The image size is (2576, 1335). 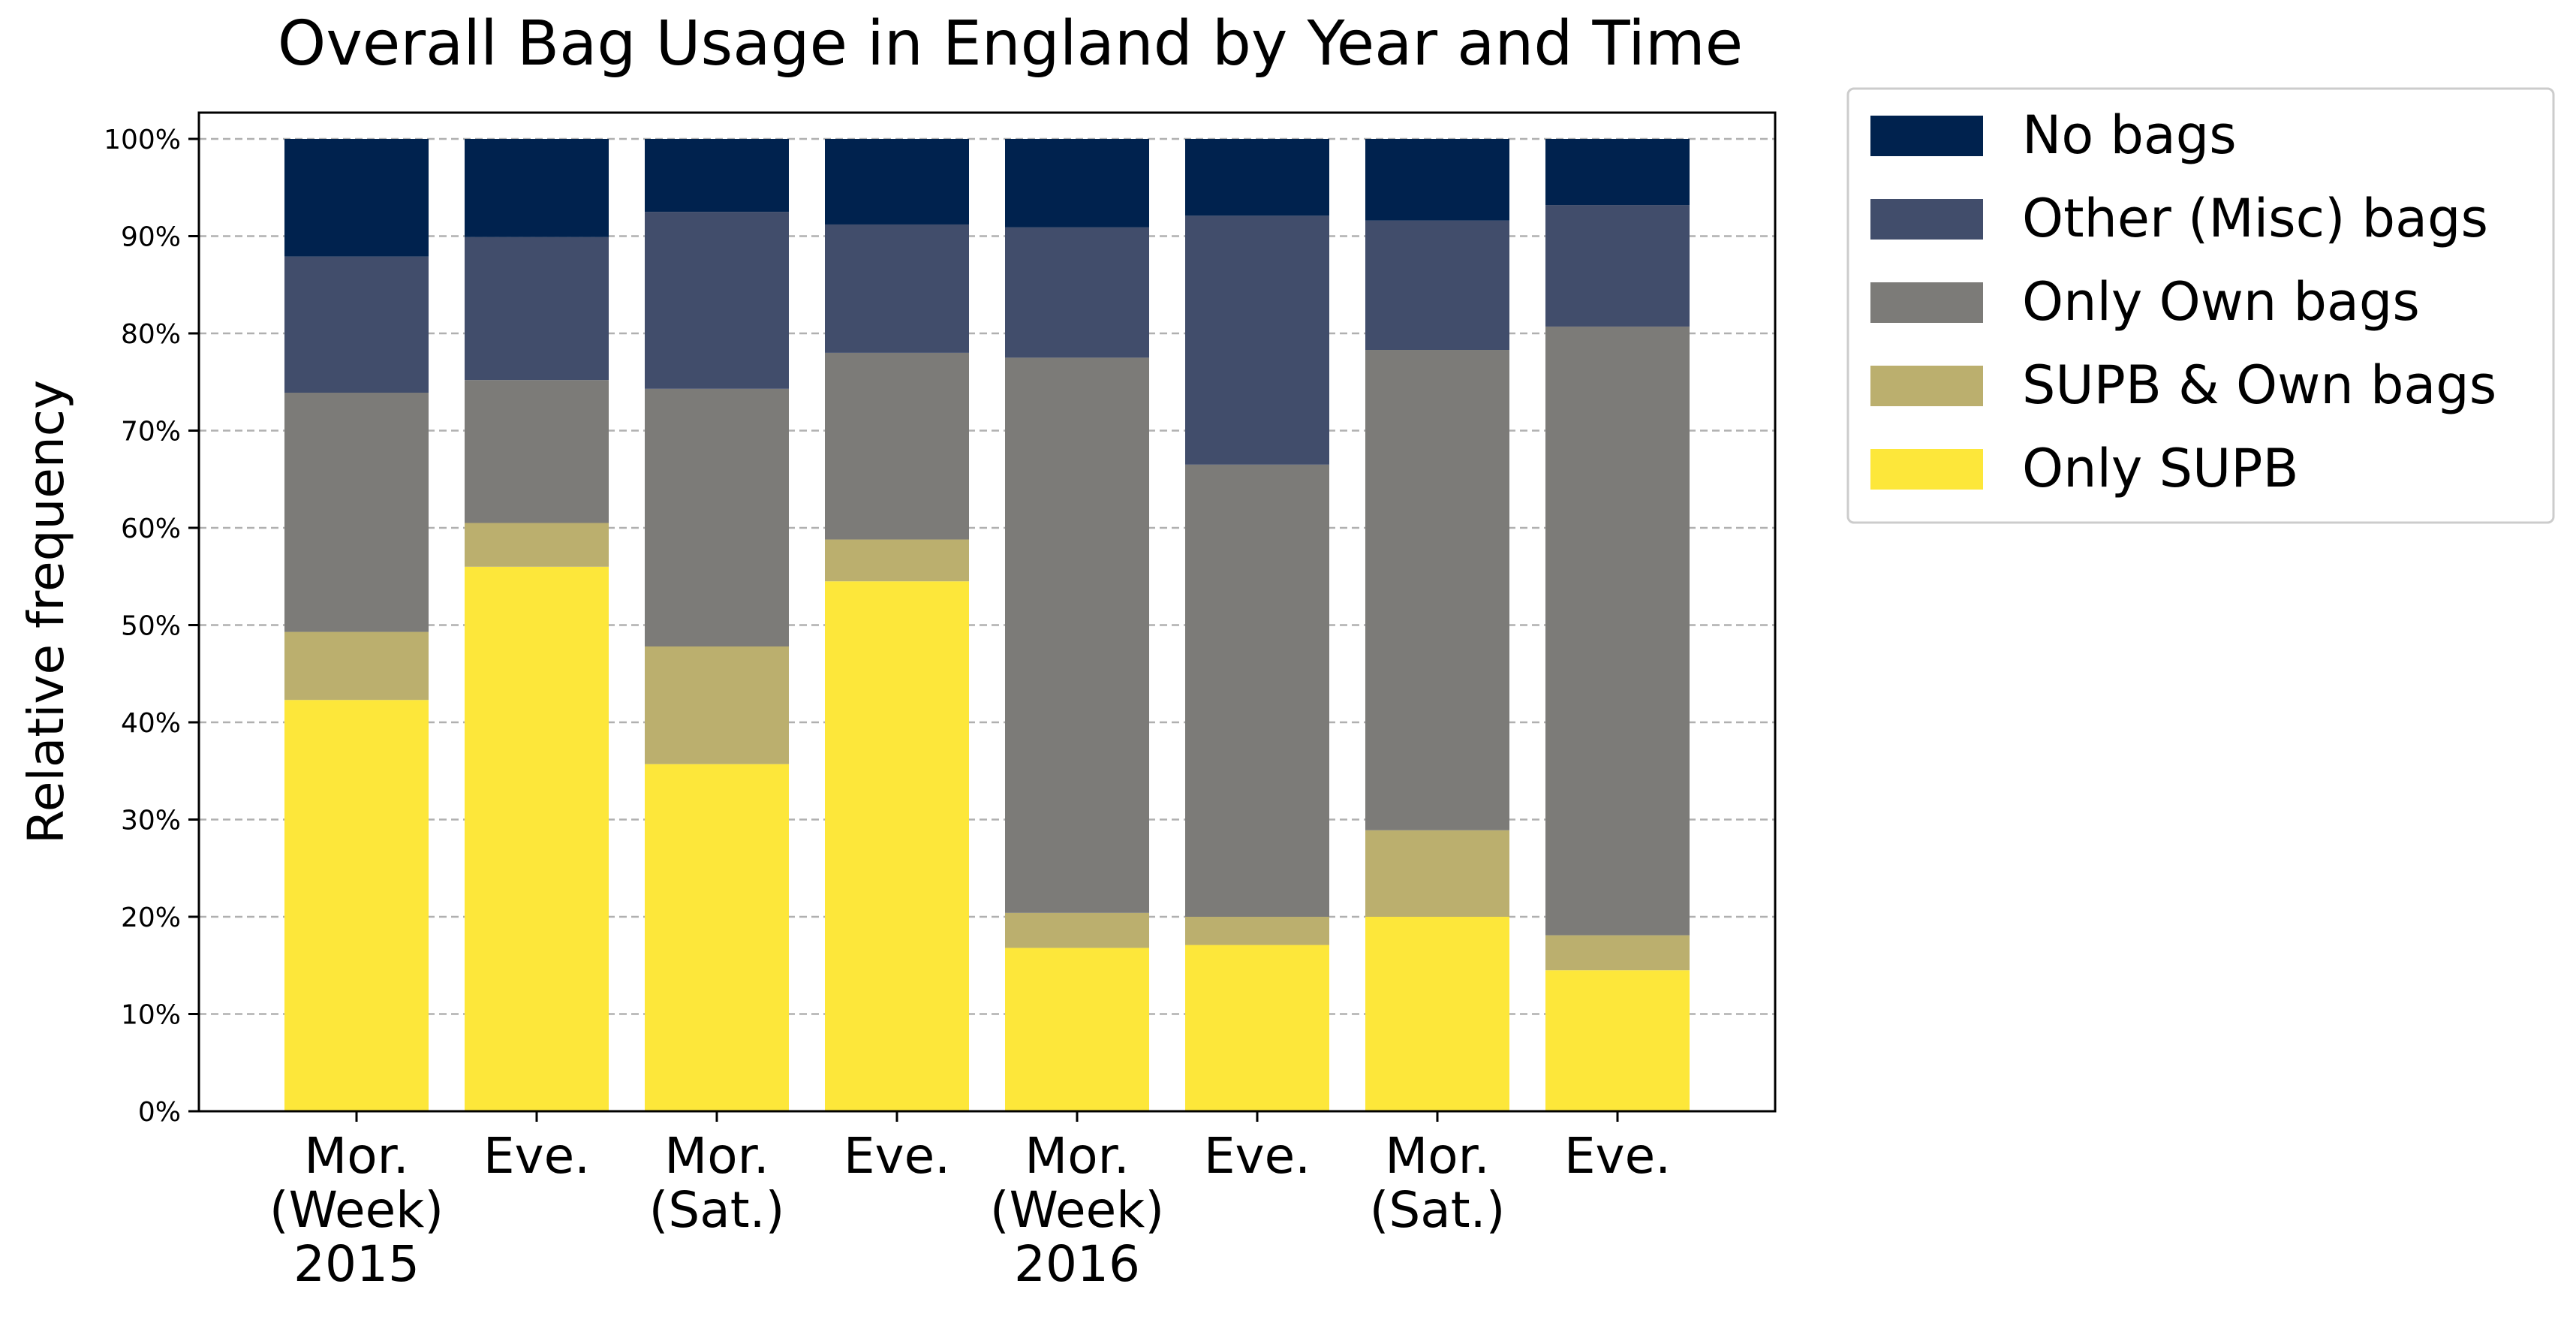 What do you see at coordinates (356, 1264) in the screenshot?
I see `x-tick-label: 2015` at bounding box center [356, 1264].